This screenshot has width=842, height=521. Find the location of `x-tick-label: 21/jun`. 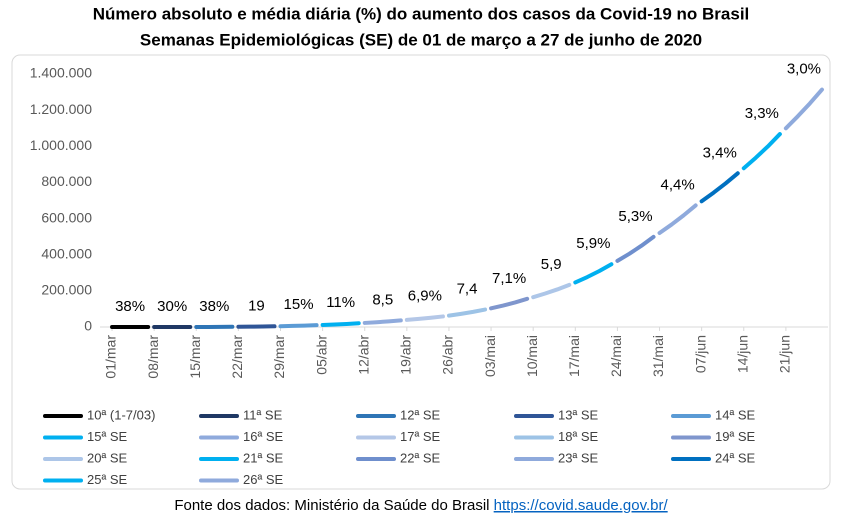

x-tick-label: 21/jun is located at coordinates (785, 354).